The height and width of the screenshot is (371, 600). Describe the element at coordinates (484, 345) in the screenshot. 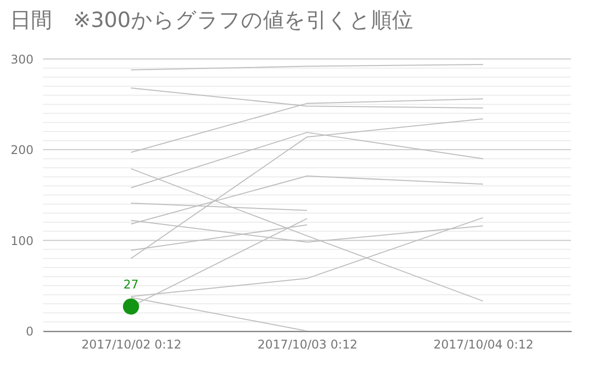

I see `x-tick-label: 2017/10/04 0:12` at that location.